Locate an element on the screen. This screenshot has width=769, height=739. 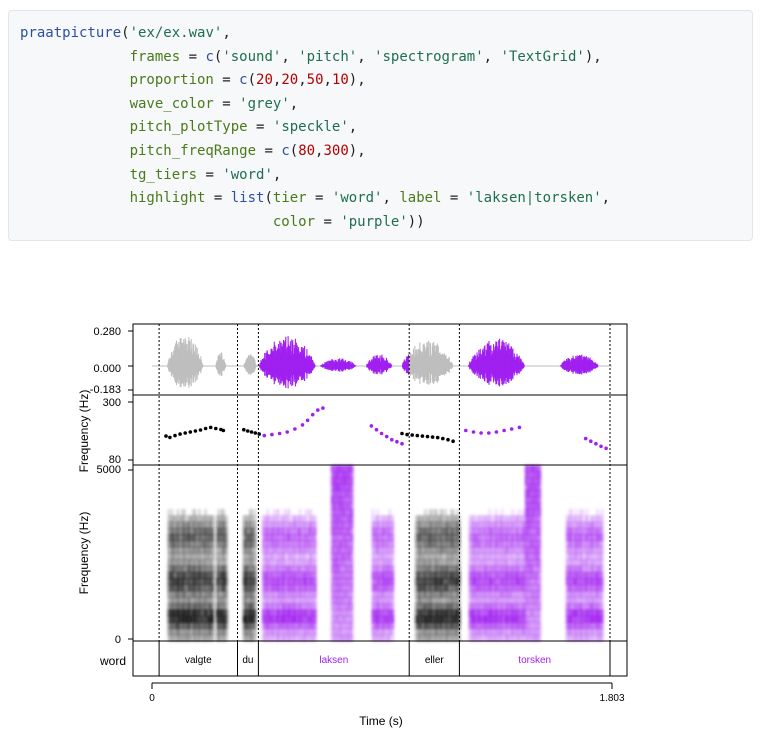
code-token: 'sound' is located at coordinates (252, 56).